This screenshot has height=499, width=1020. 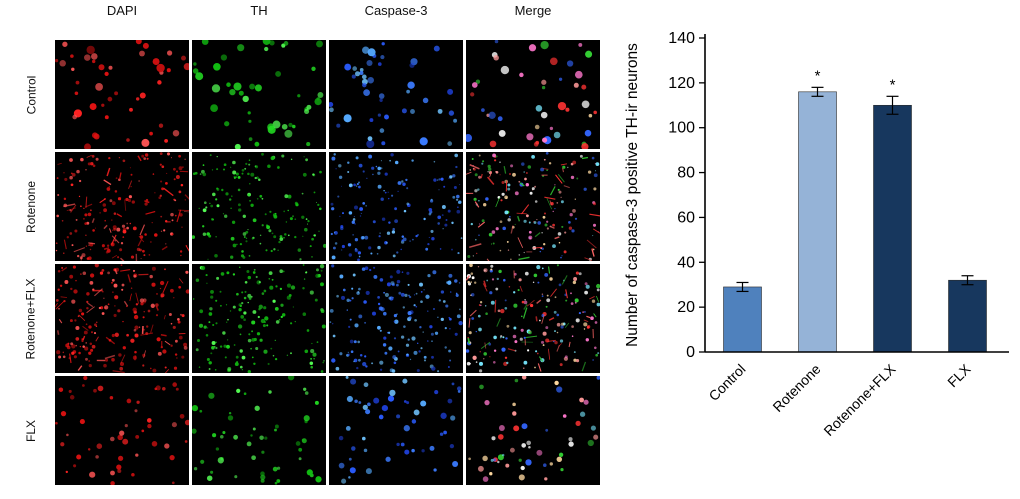 I want to click on y-tick-label: 0, so click(x=690, y=352).